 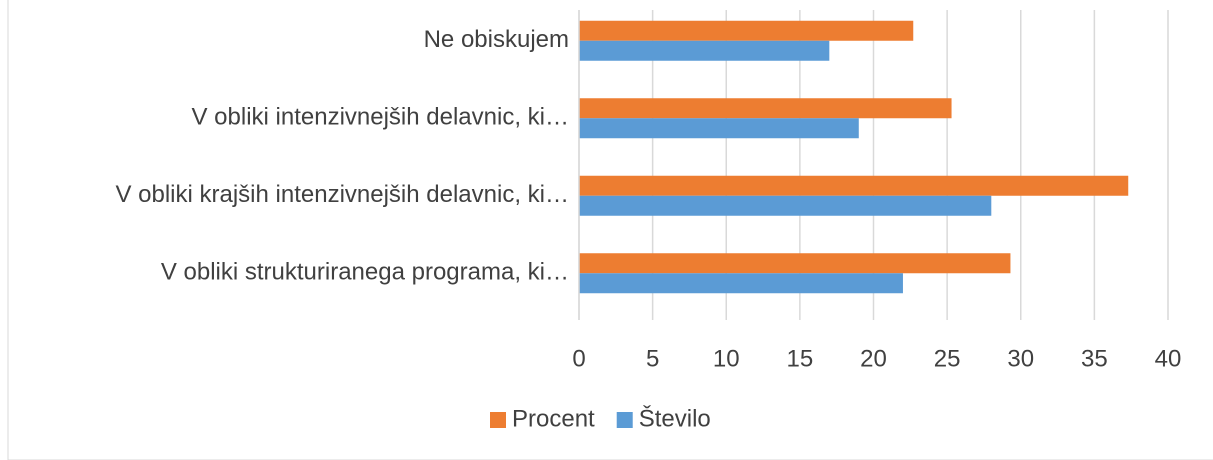 What do you see at coordinates (1094, 358) in the screenshot?
I see `x-tick-label: 35` at bounding box center [1094, 358].